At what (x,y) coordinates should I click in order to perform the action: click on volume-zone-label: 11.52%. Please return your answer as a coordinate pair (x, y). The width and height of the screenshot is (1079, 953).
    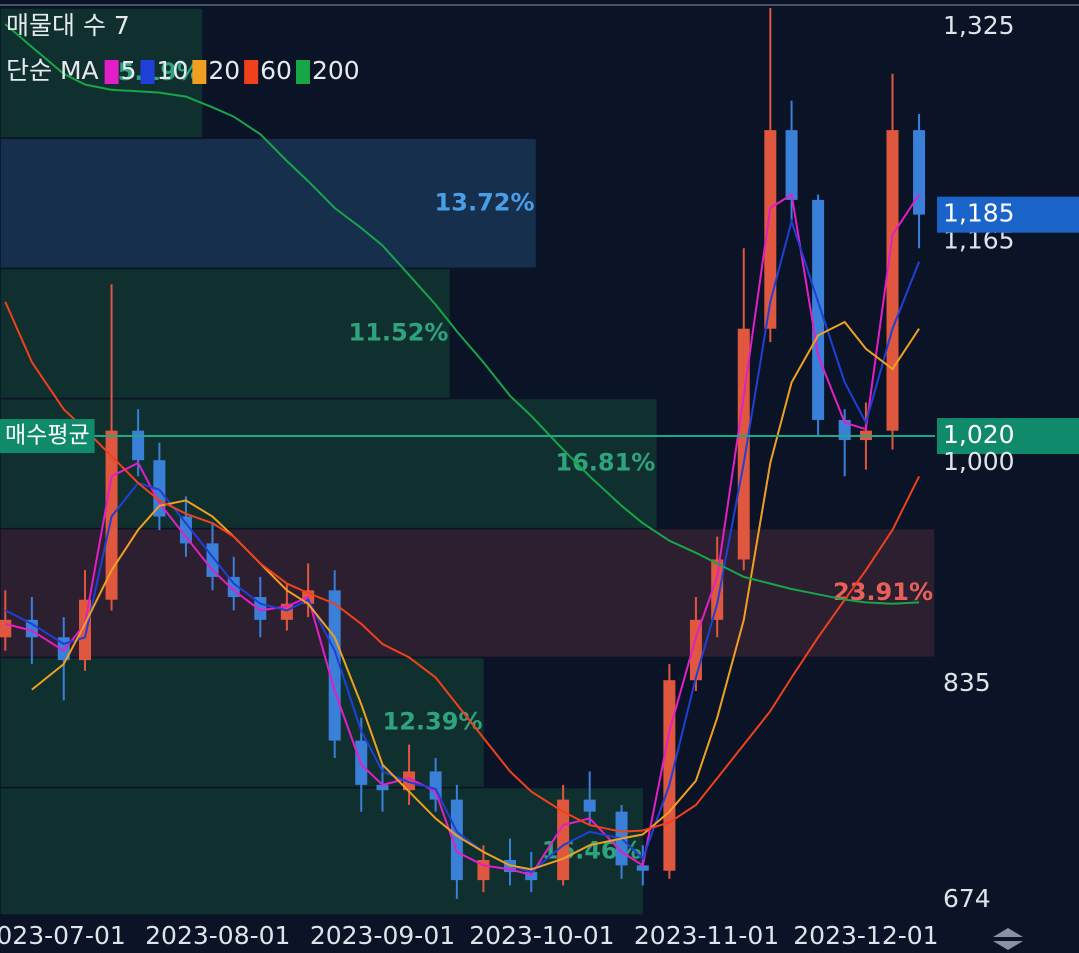
    Looking at the image, I should click on (399, 332).